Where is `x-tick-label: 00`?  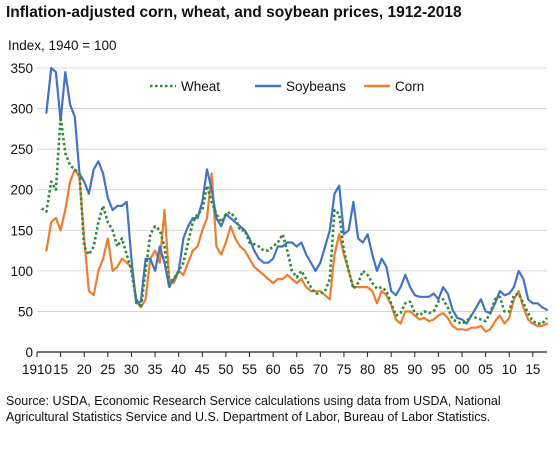 x-tick-label: 00 is located at coordinates (461, 369).